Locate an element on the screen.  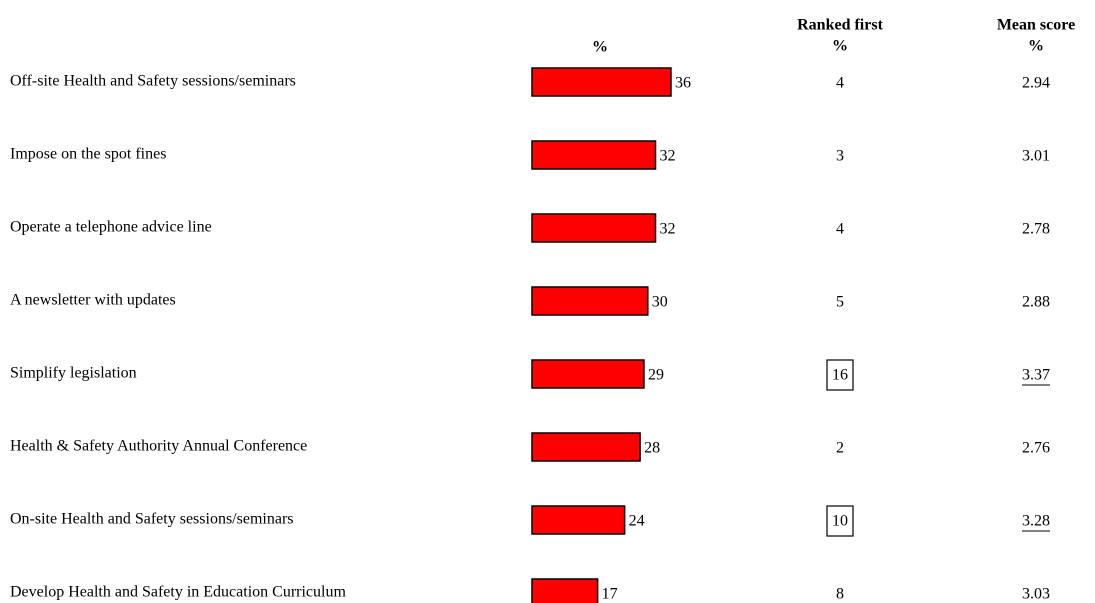
column-value: 5 is located at coordinates (840, 302).